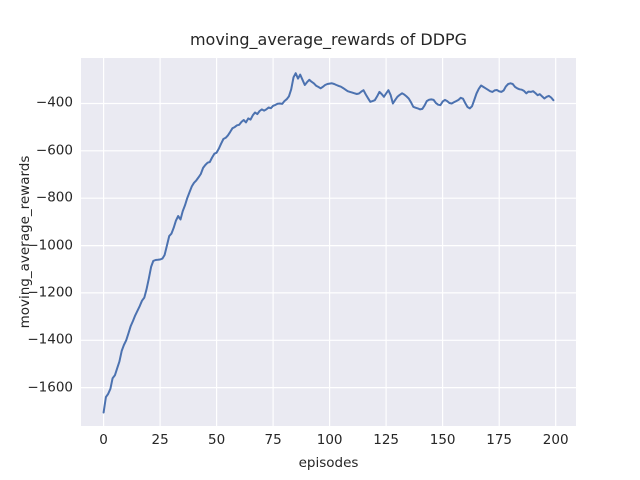  Describe the element at coordinates (103, 440) in the screenshot. I see `x-tick-label: 0` at that location.